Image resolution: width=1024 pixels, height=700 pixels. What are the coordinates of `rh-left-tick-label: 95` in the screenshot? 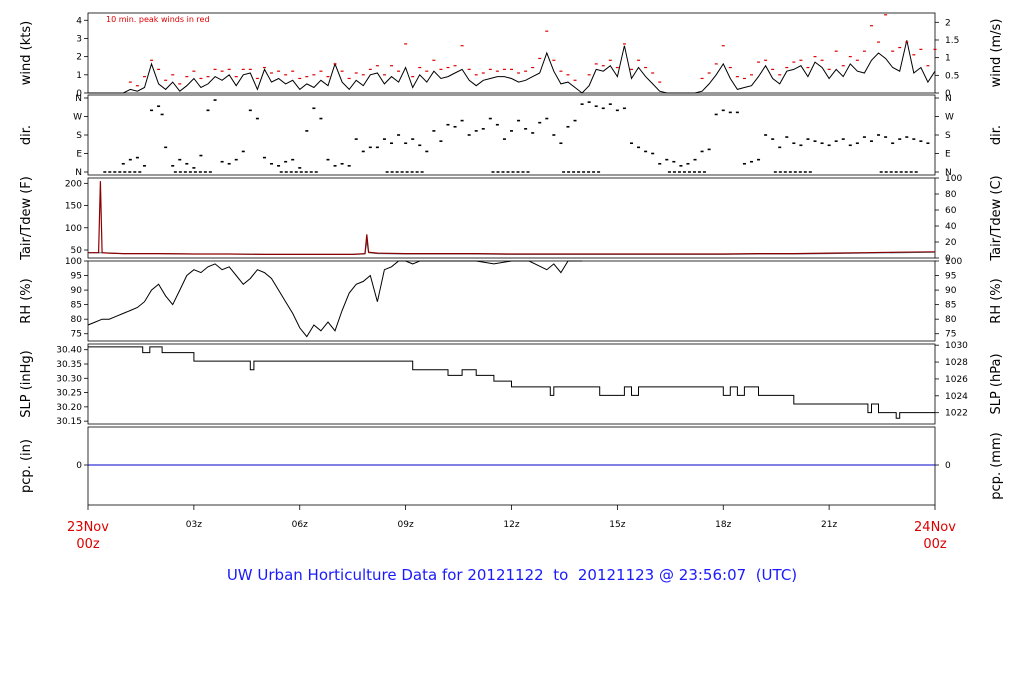 It's located at (76, 277).